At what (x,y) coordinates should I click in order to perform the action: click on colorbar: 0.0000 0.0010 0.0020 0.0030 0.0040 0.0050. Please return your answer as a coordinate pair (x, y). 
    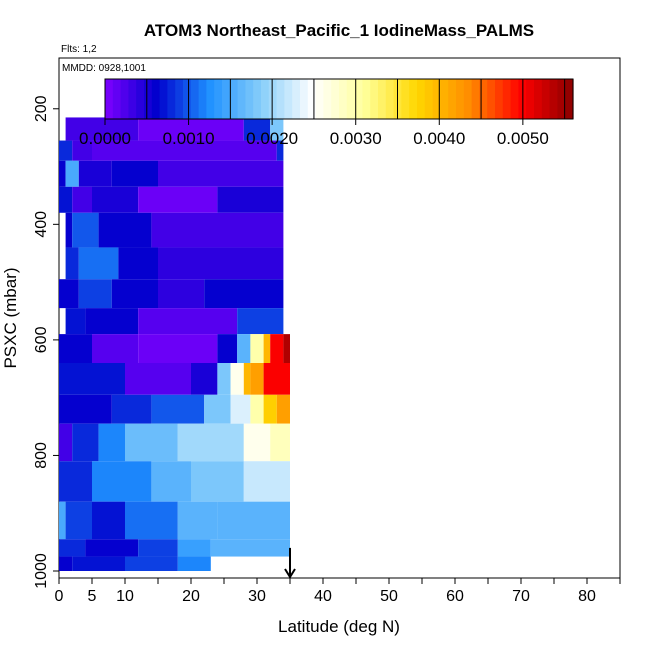
    Looking at the image, I should click on (326, 113).